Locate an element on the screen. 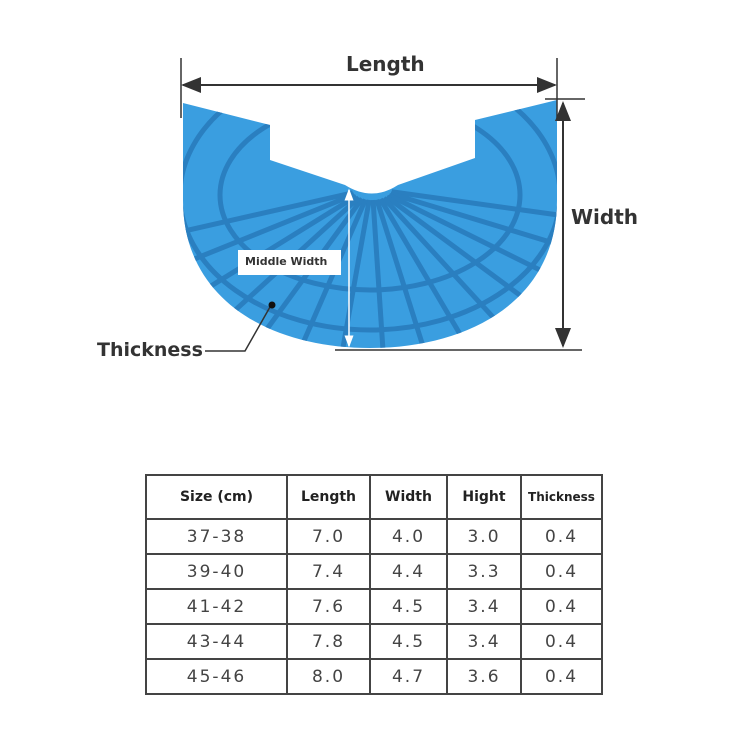 This screenshot has height=750, width=750. table-row: 43-44 7.8 4.5 3.4 0.4 is located at coordinates (374, 641).